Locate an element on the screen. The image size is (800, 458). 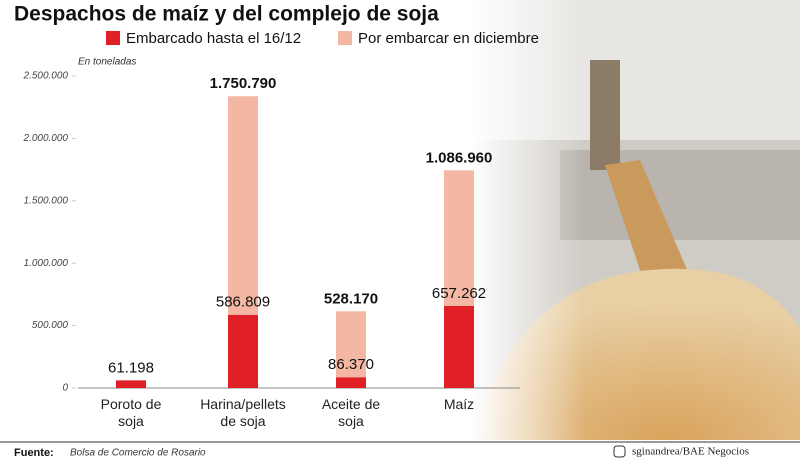
y-tick-label: 0 is located at coordinates (65, 388).